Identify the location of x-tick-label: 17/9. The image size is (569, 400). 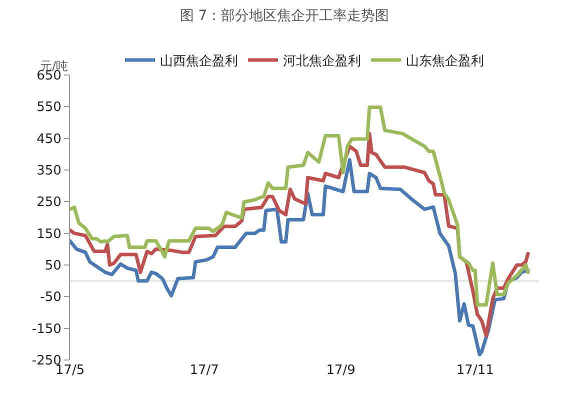
(341, 370).